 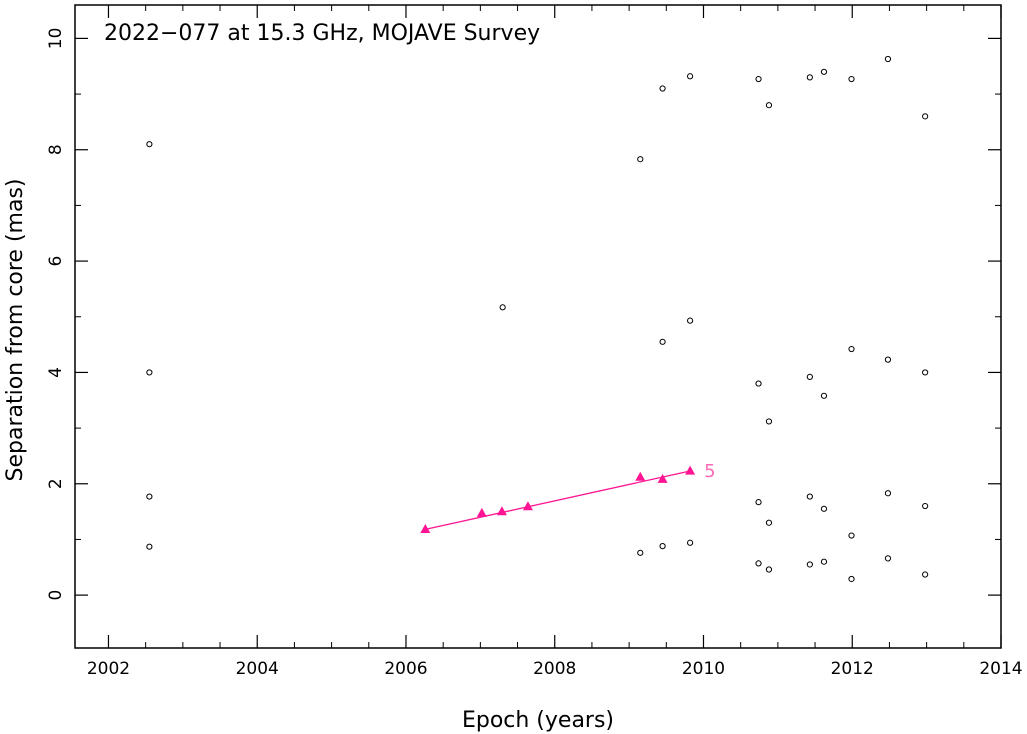 What do you see at coordinates (15, 330) in the screenshot?
I see `y-axis-title: Separation from core (mas)` at bounding box center [15, 330].